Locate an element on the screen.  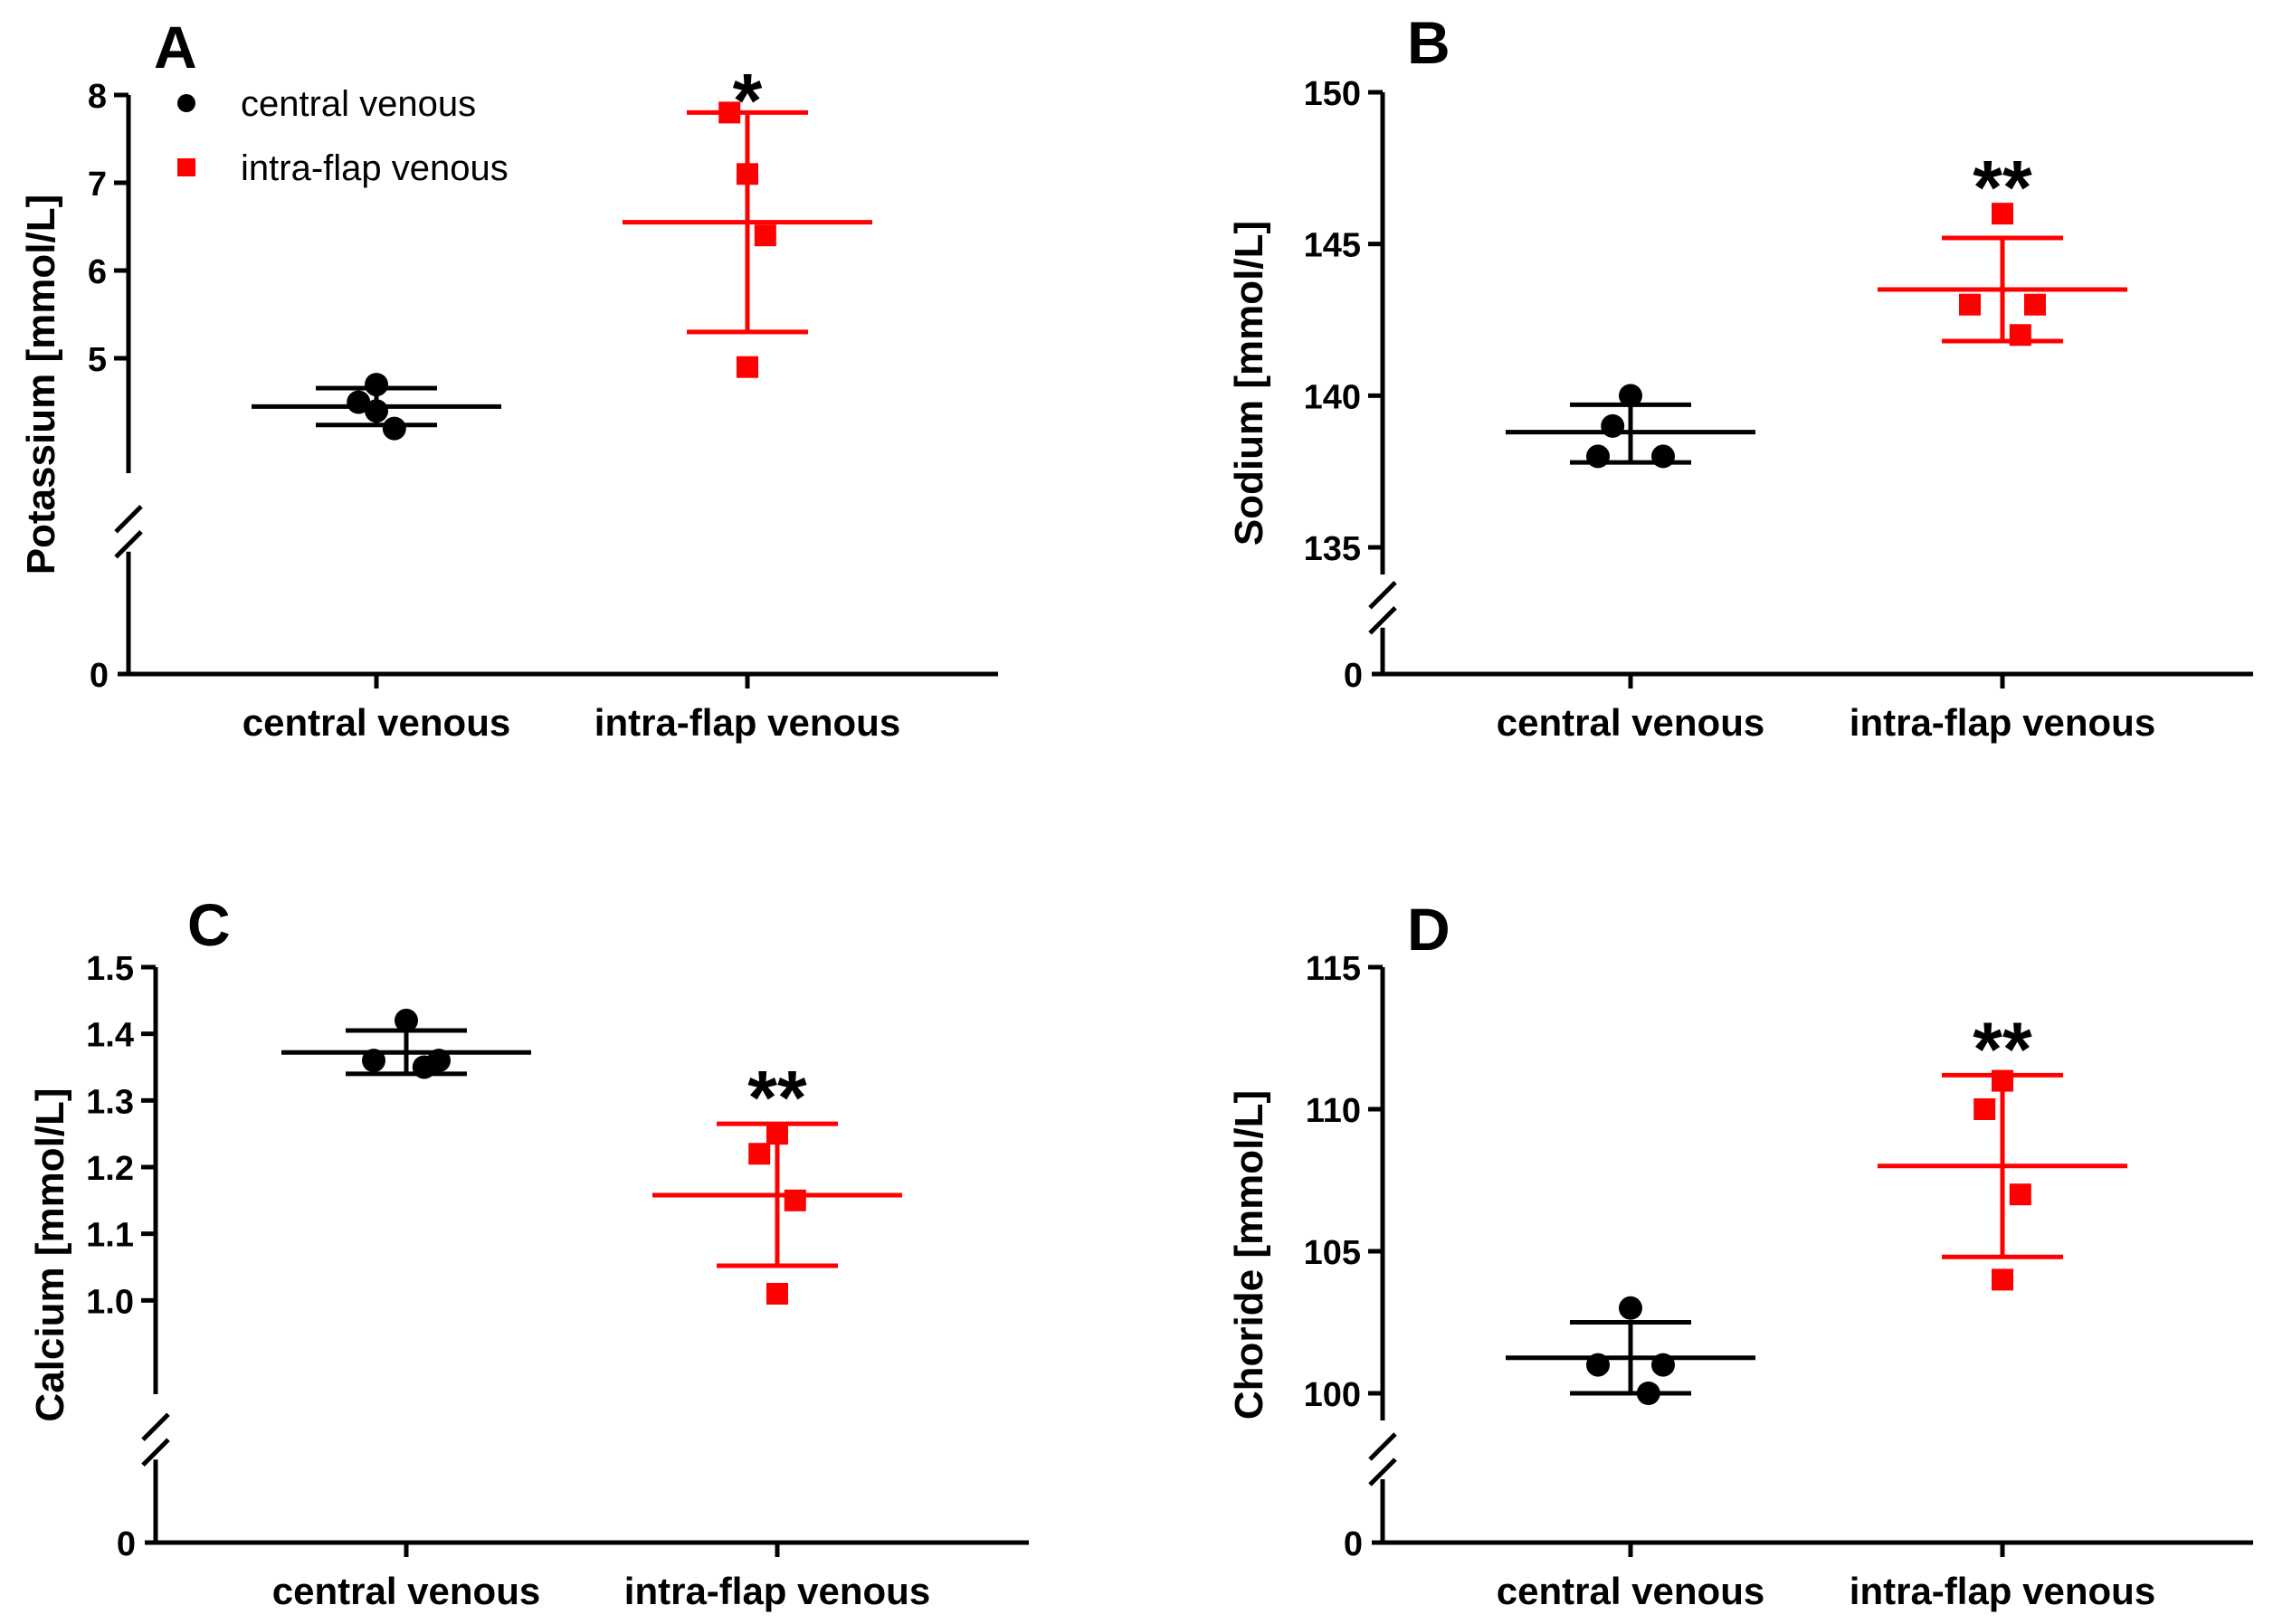
y-tick-label: 145 is located at coordinates (1332, 246).